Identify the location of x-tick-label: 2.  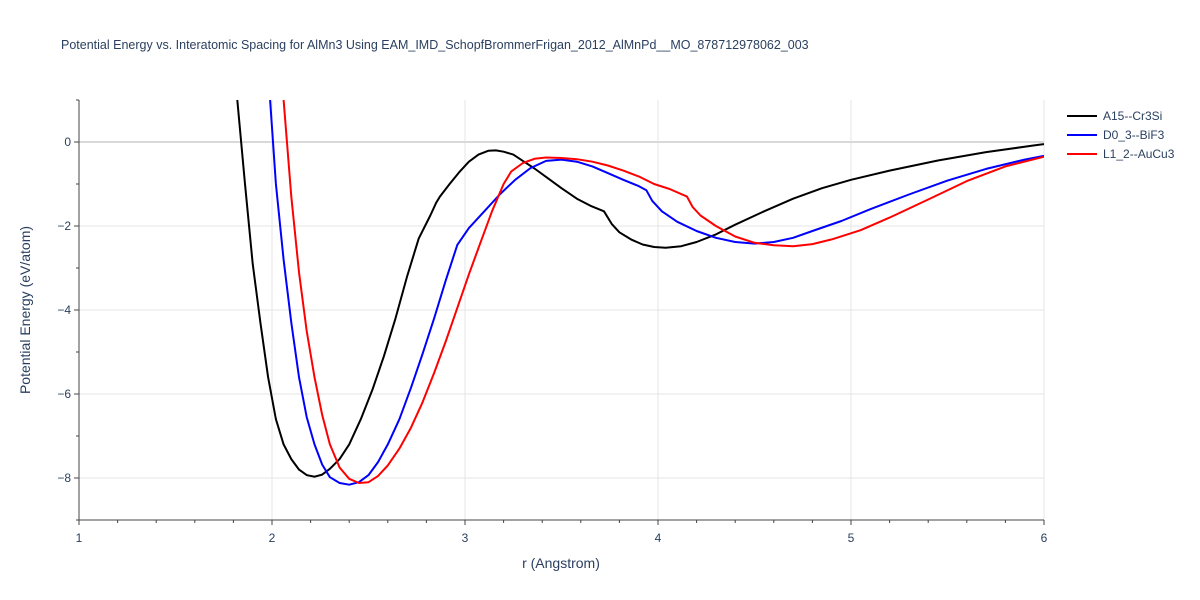
(272, 538).